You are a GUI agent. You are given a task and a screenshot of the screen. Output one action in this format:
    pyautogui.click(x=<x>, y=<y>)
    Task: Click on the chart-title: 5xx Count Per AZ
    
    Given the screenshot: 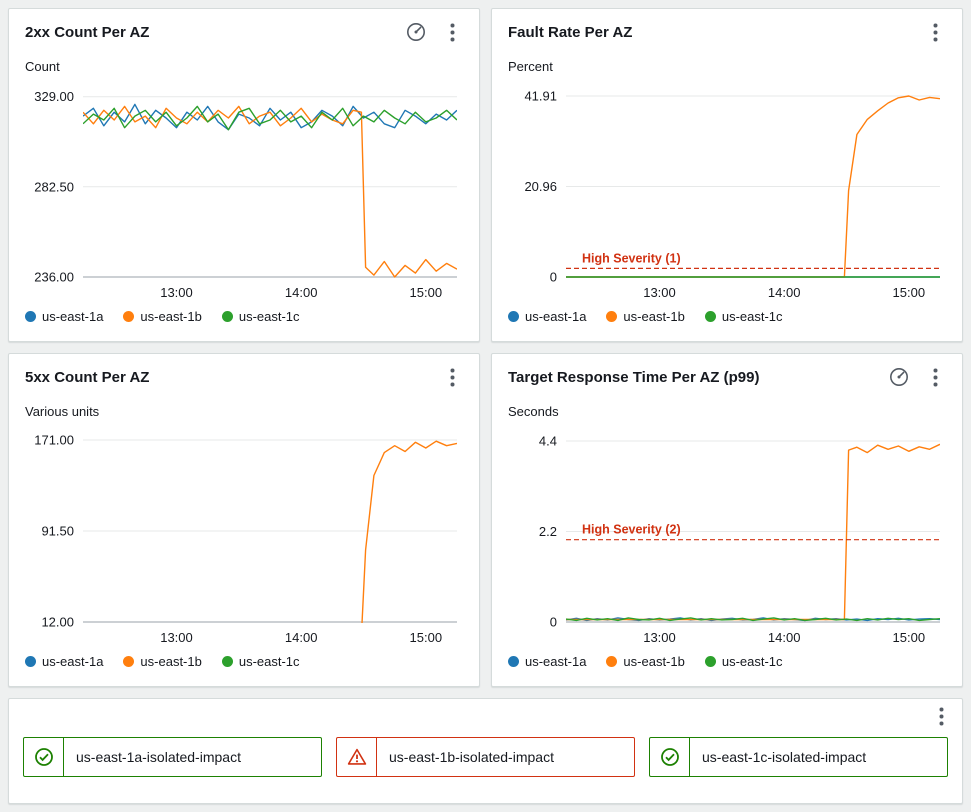 What is the action you would take?
    pyautogui.click(x=87, y=377)
    